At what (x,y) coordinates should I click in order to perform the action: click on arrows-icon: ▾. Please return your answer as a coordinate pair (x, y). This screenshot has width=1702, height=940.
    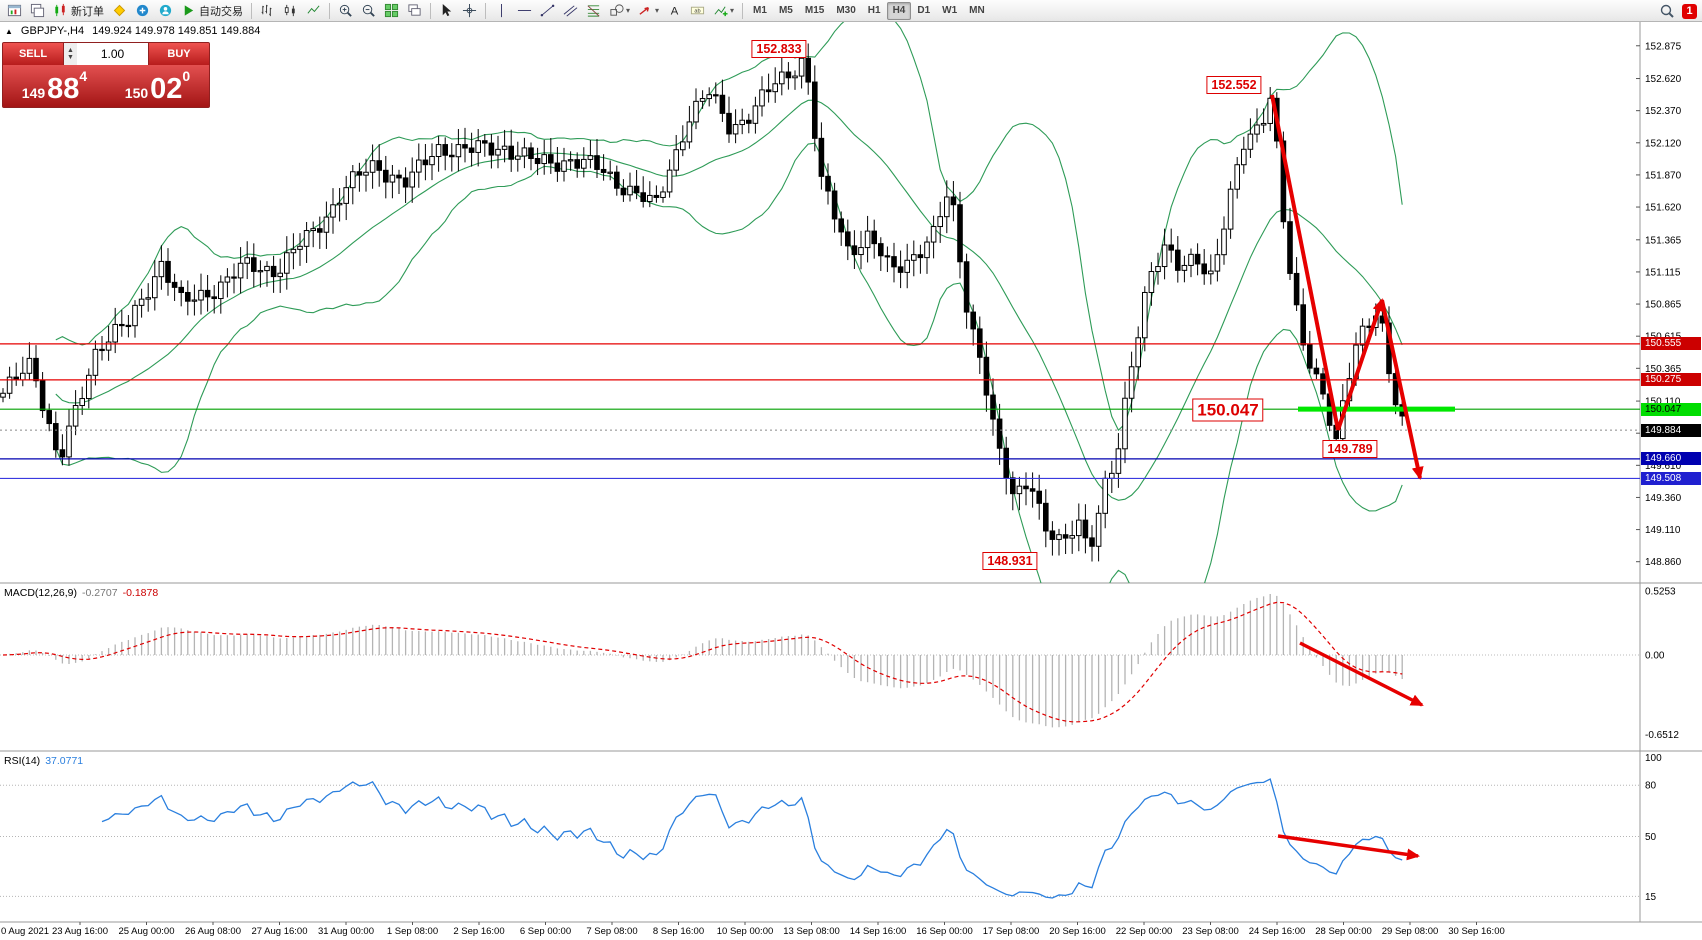
    Looking at the image, I should click on (648, 11).